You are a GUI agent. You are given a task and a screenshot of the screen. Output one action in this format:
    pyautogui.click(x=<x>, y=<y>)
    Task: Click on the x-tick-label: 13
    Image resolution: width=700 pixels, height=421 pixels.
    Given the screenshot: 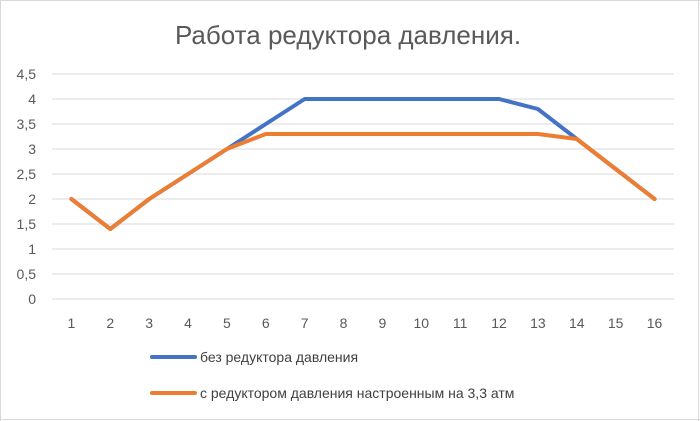 What is the action you would take?
    pyautogui.click(x=538, y=323)
    